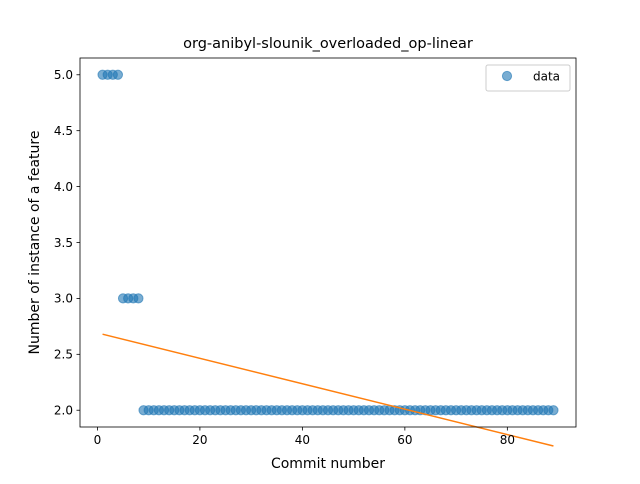 The height and width of the screenshot is (484, 640). What do you see at coordinates (404, 440) in the screenshot?
I see `x-tick-label: 60` at bounding box center [404, 440].